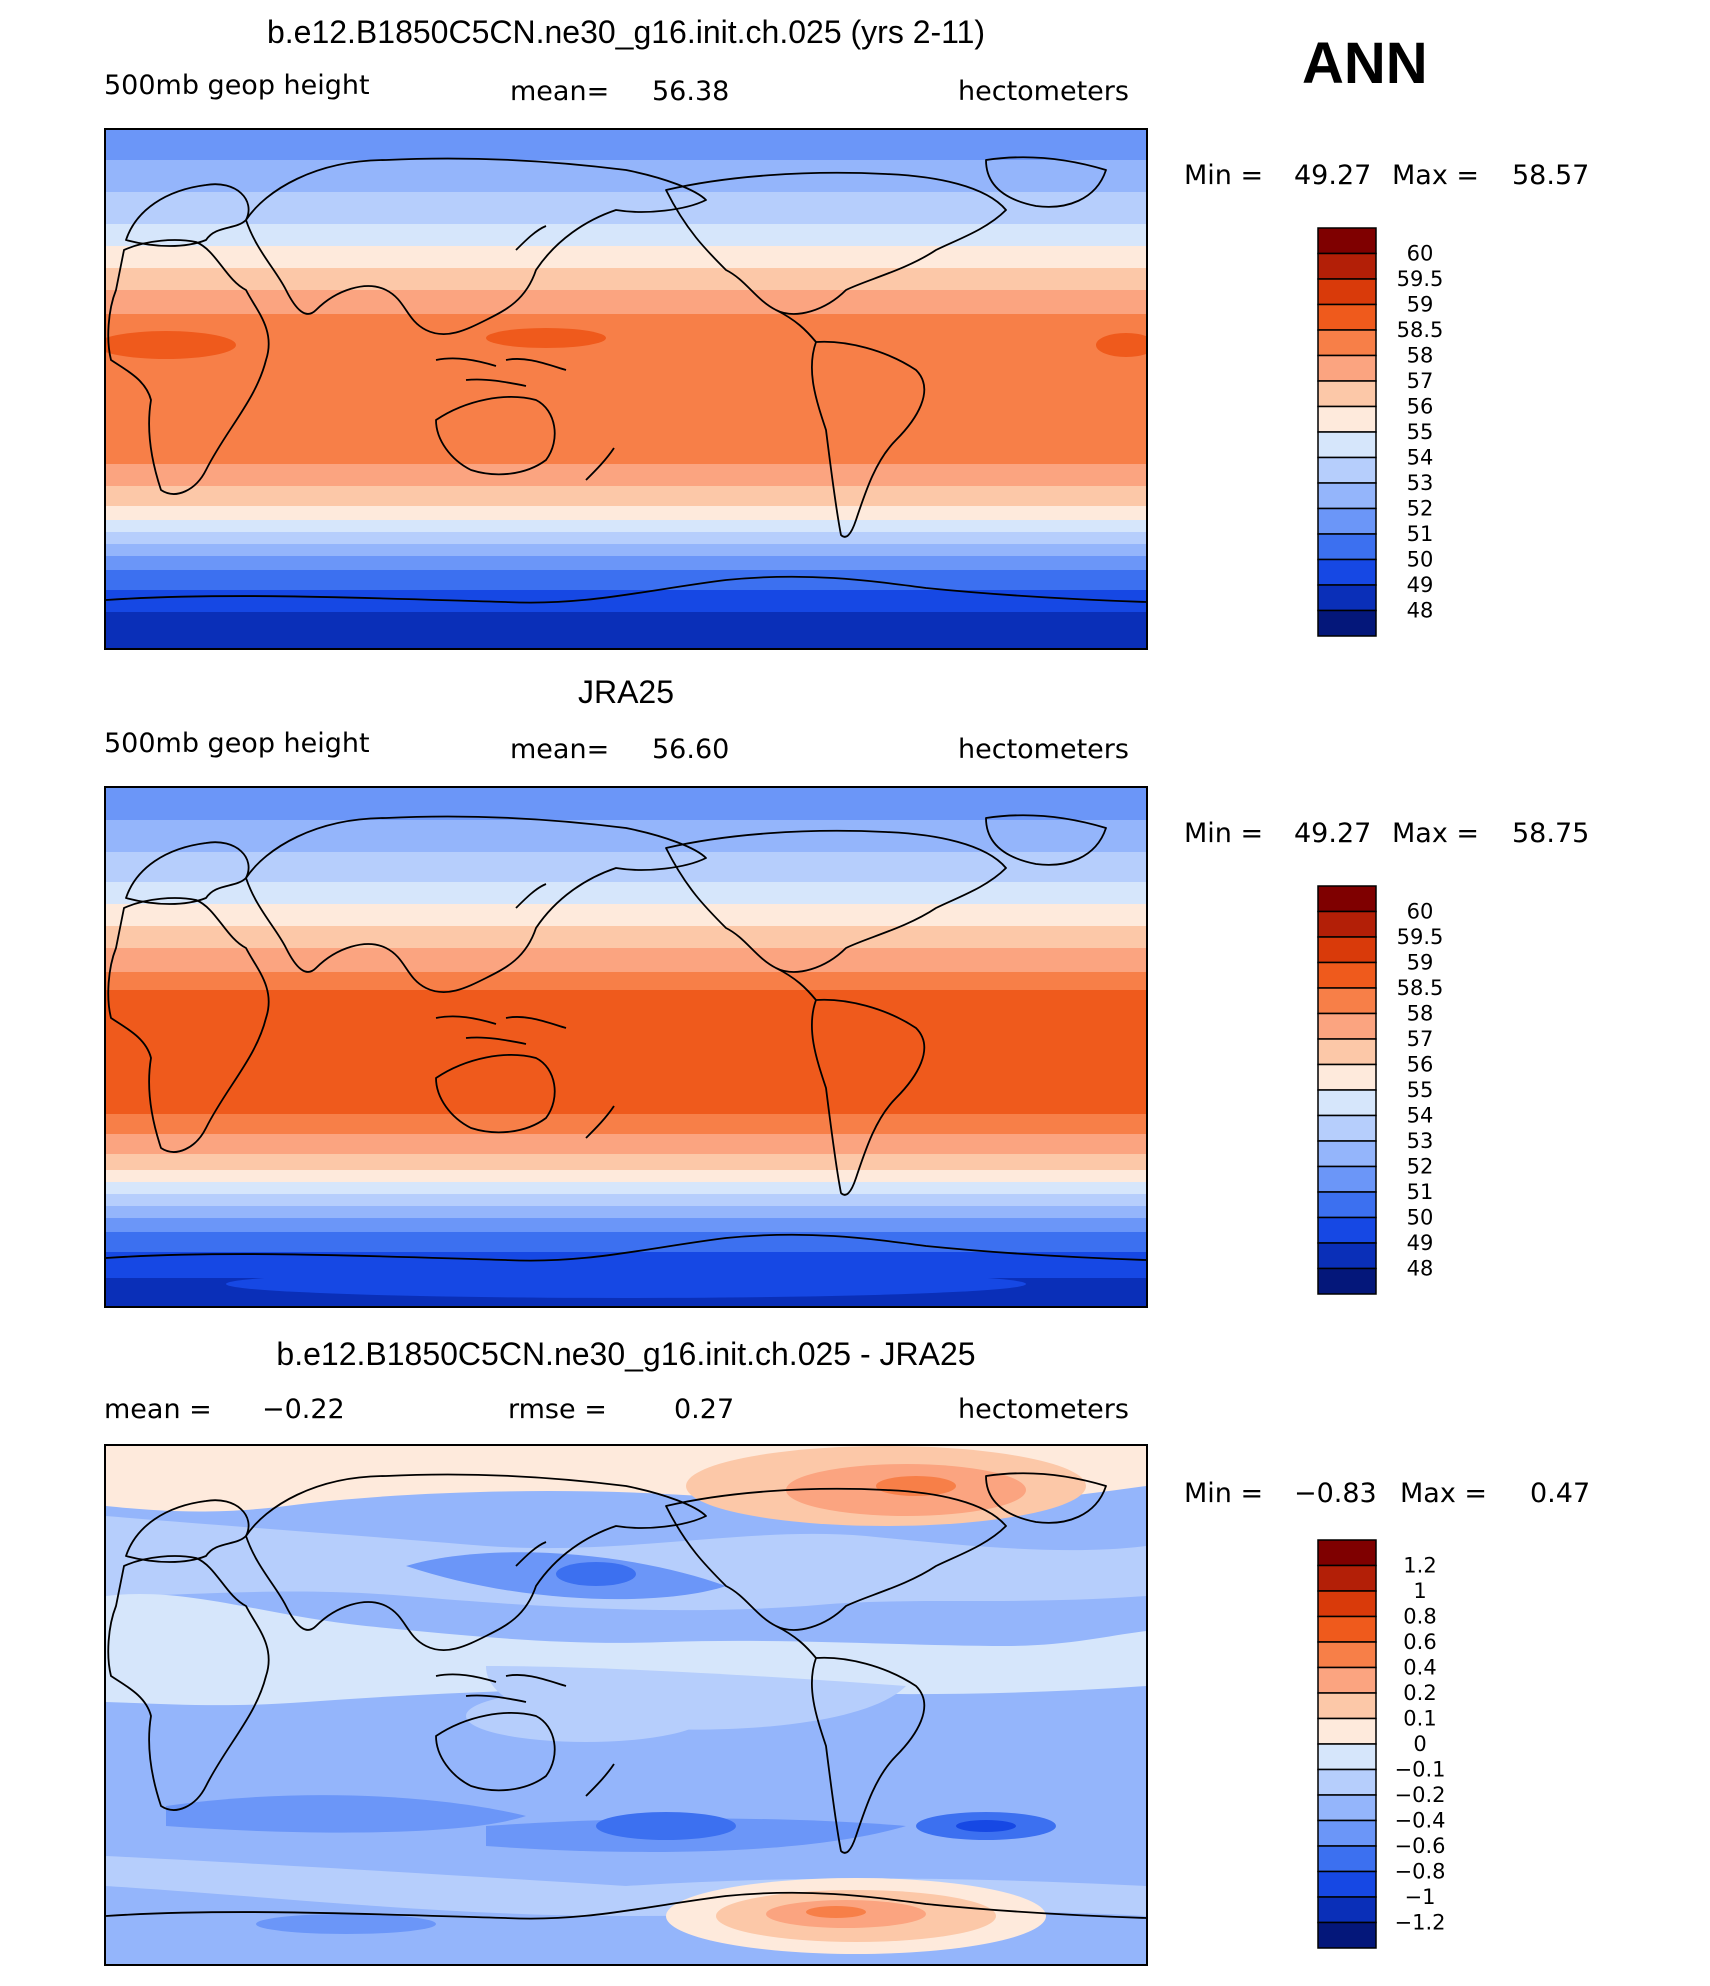  What do you see at coordinates (1043, 1409) in the screenshot?
I see `panel3-units: hectometers` at bounding box center [1043, 1409].